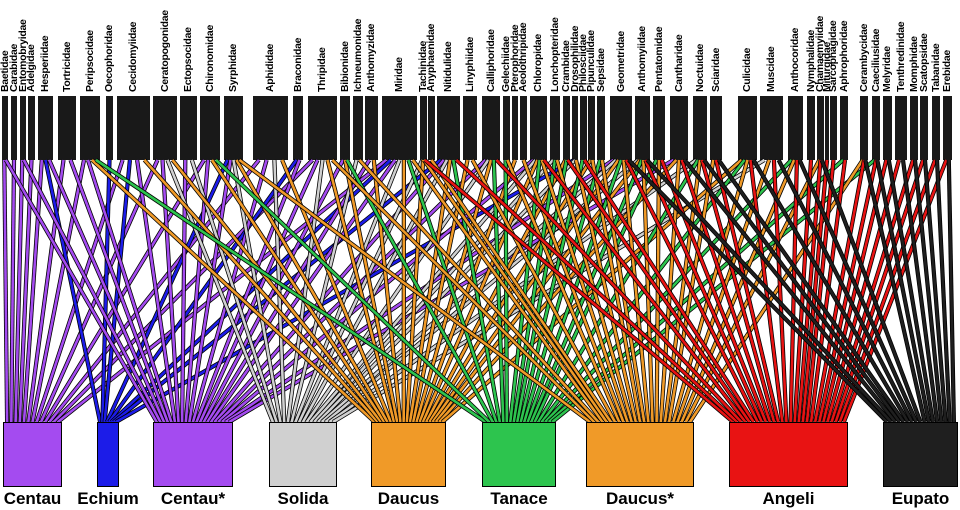  Describe the element at coordinates (601, 128) in the screenshot. I see `insect-family-bar-sepsidae` at that location.